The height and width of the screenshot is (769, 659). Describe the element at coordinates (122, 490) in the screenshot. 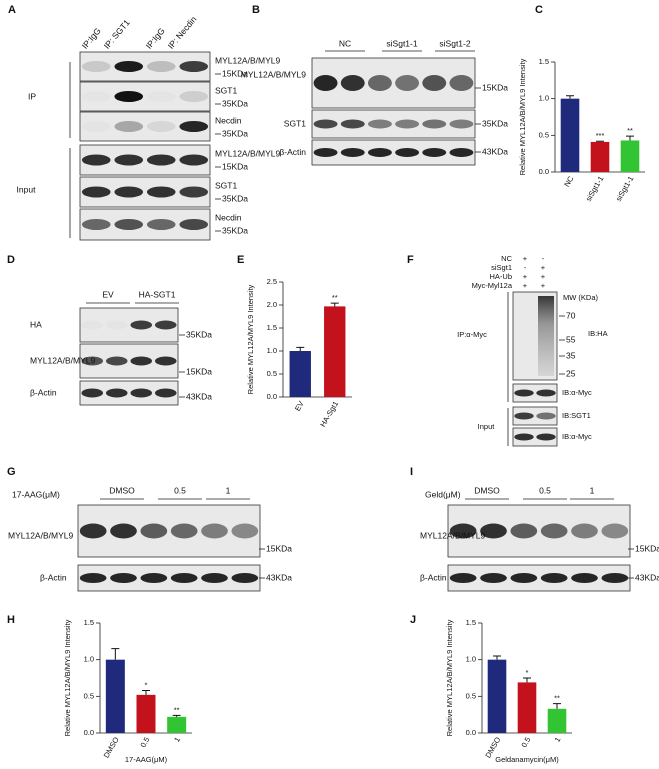

I see `group-label: DMSO` at that location.